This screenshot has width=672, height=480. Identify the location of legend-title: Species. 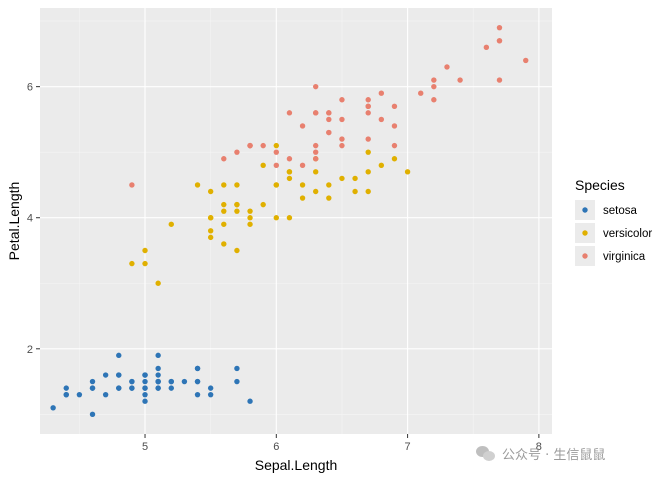
(600, 185).